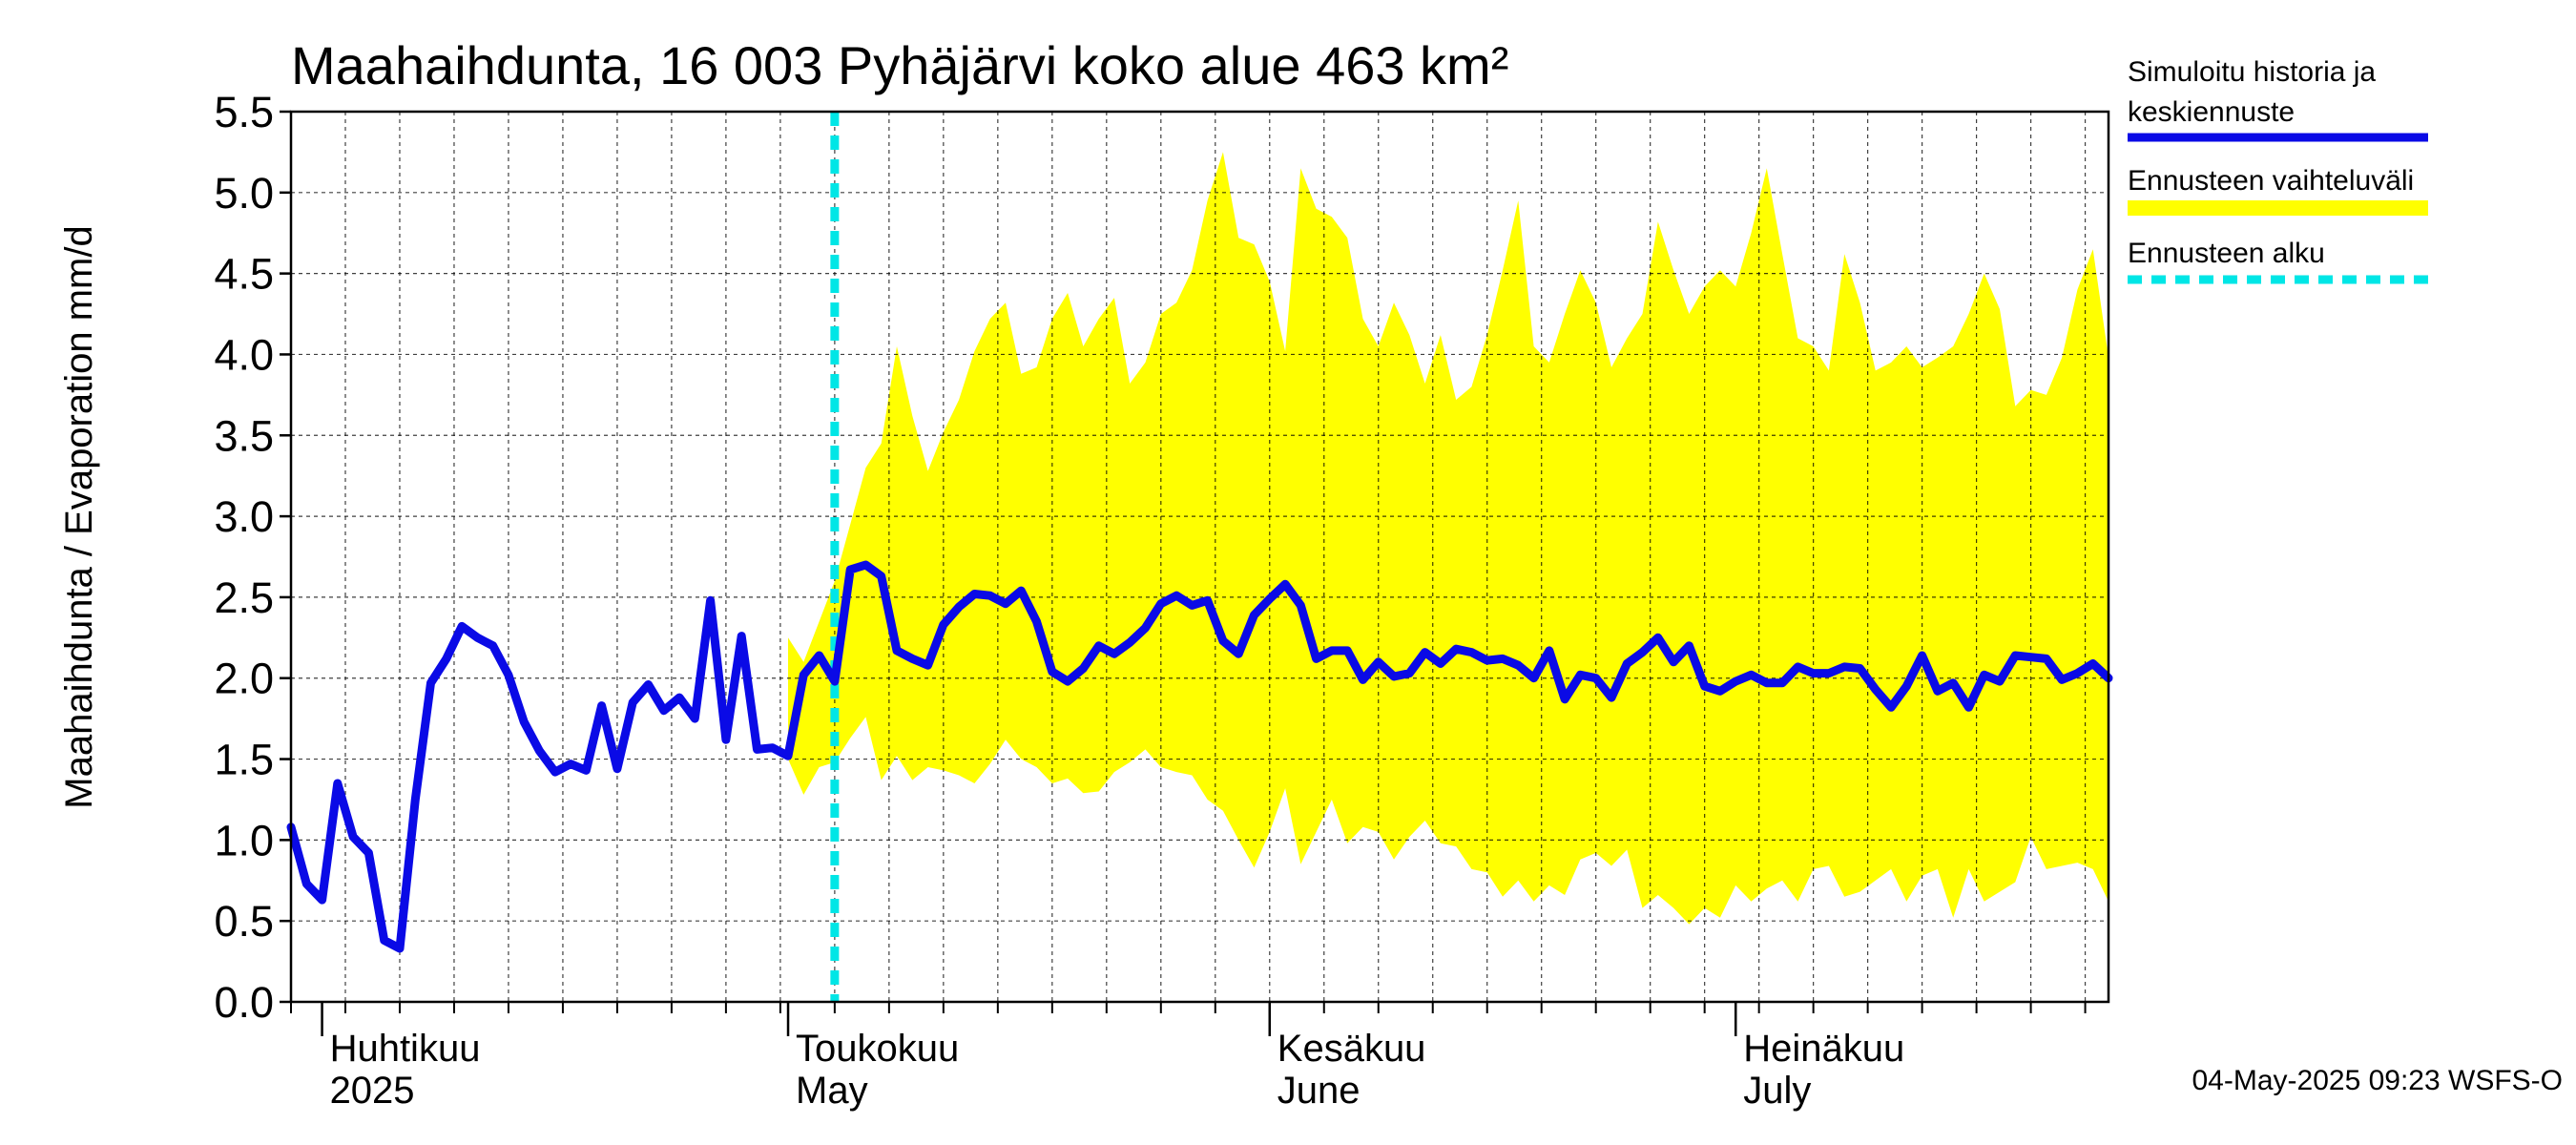 Image resolution: width=2576 pixels, height=1145 pixels. I want to click on y-tick-label: 4.0, so click(244, 354).